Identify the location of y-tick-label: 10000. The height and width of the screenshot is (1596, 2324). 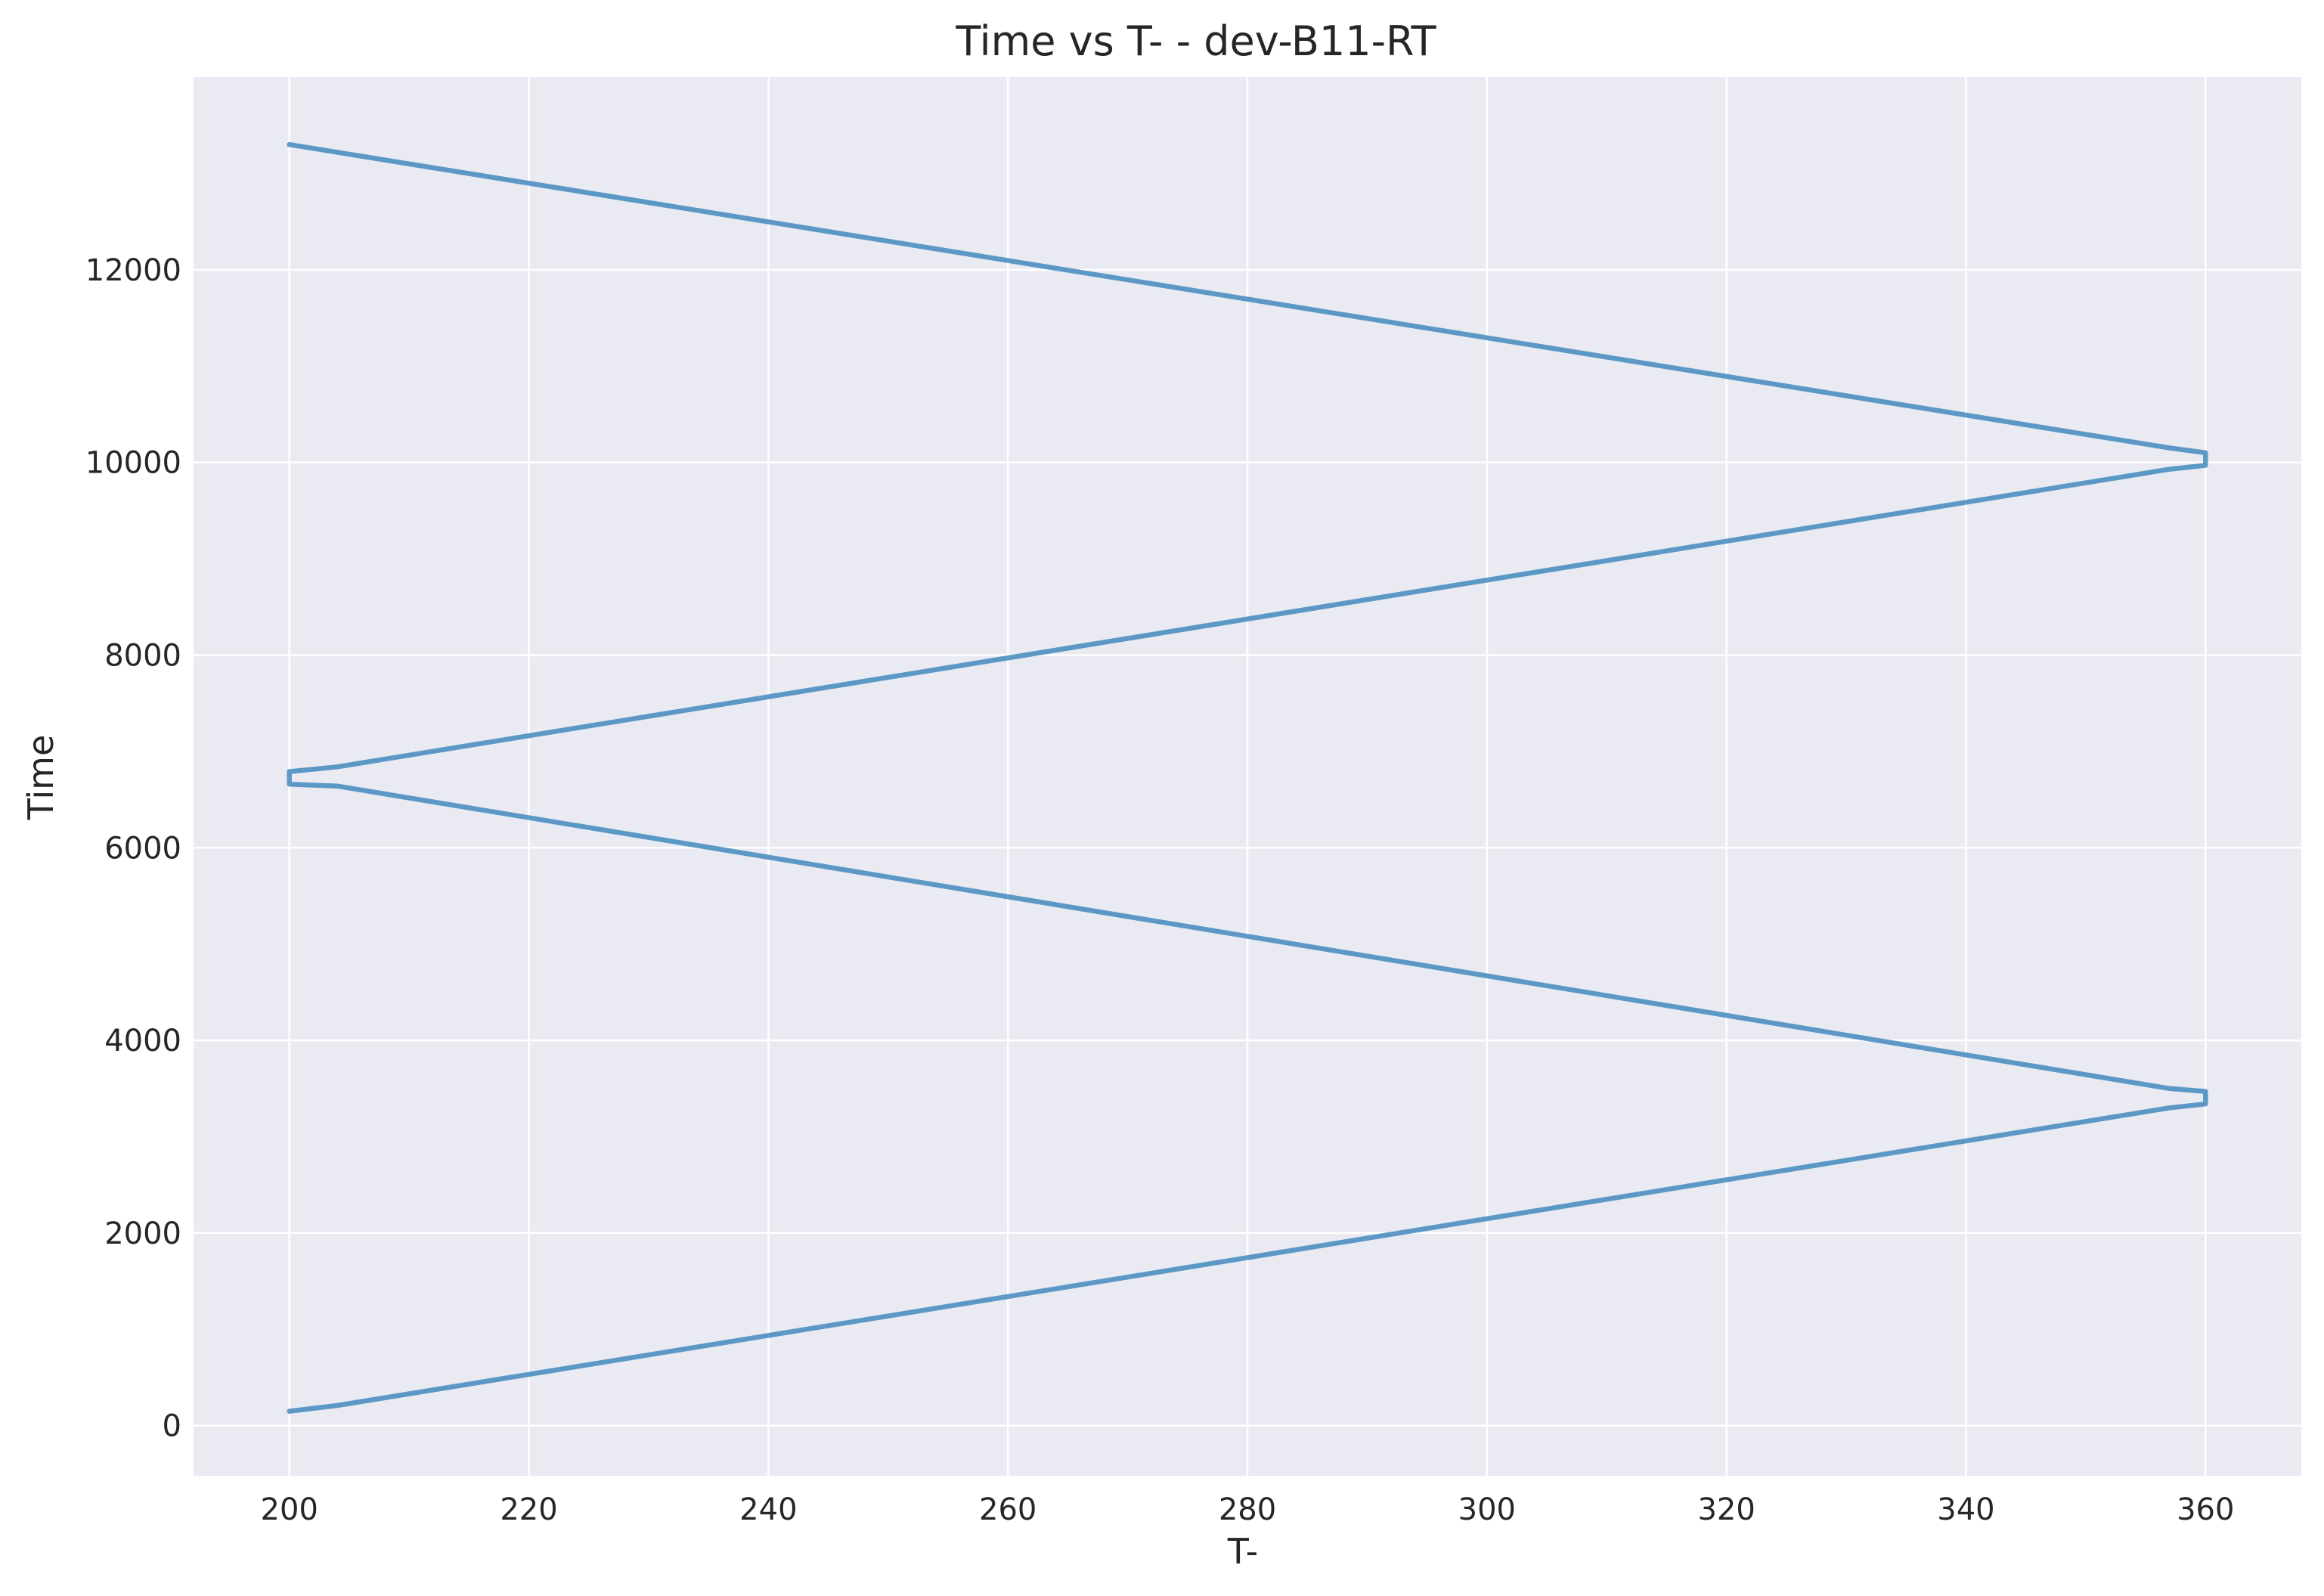
(133, 463).